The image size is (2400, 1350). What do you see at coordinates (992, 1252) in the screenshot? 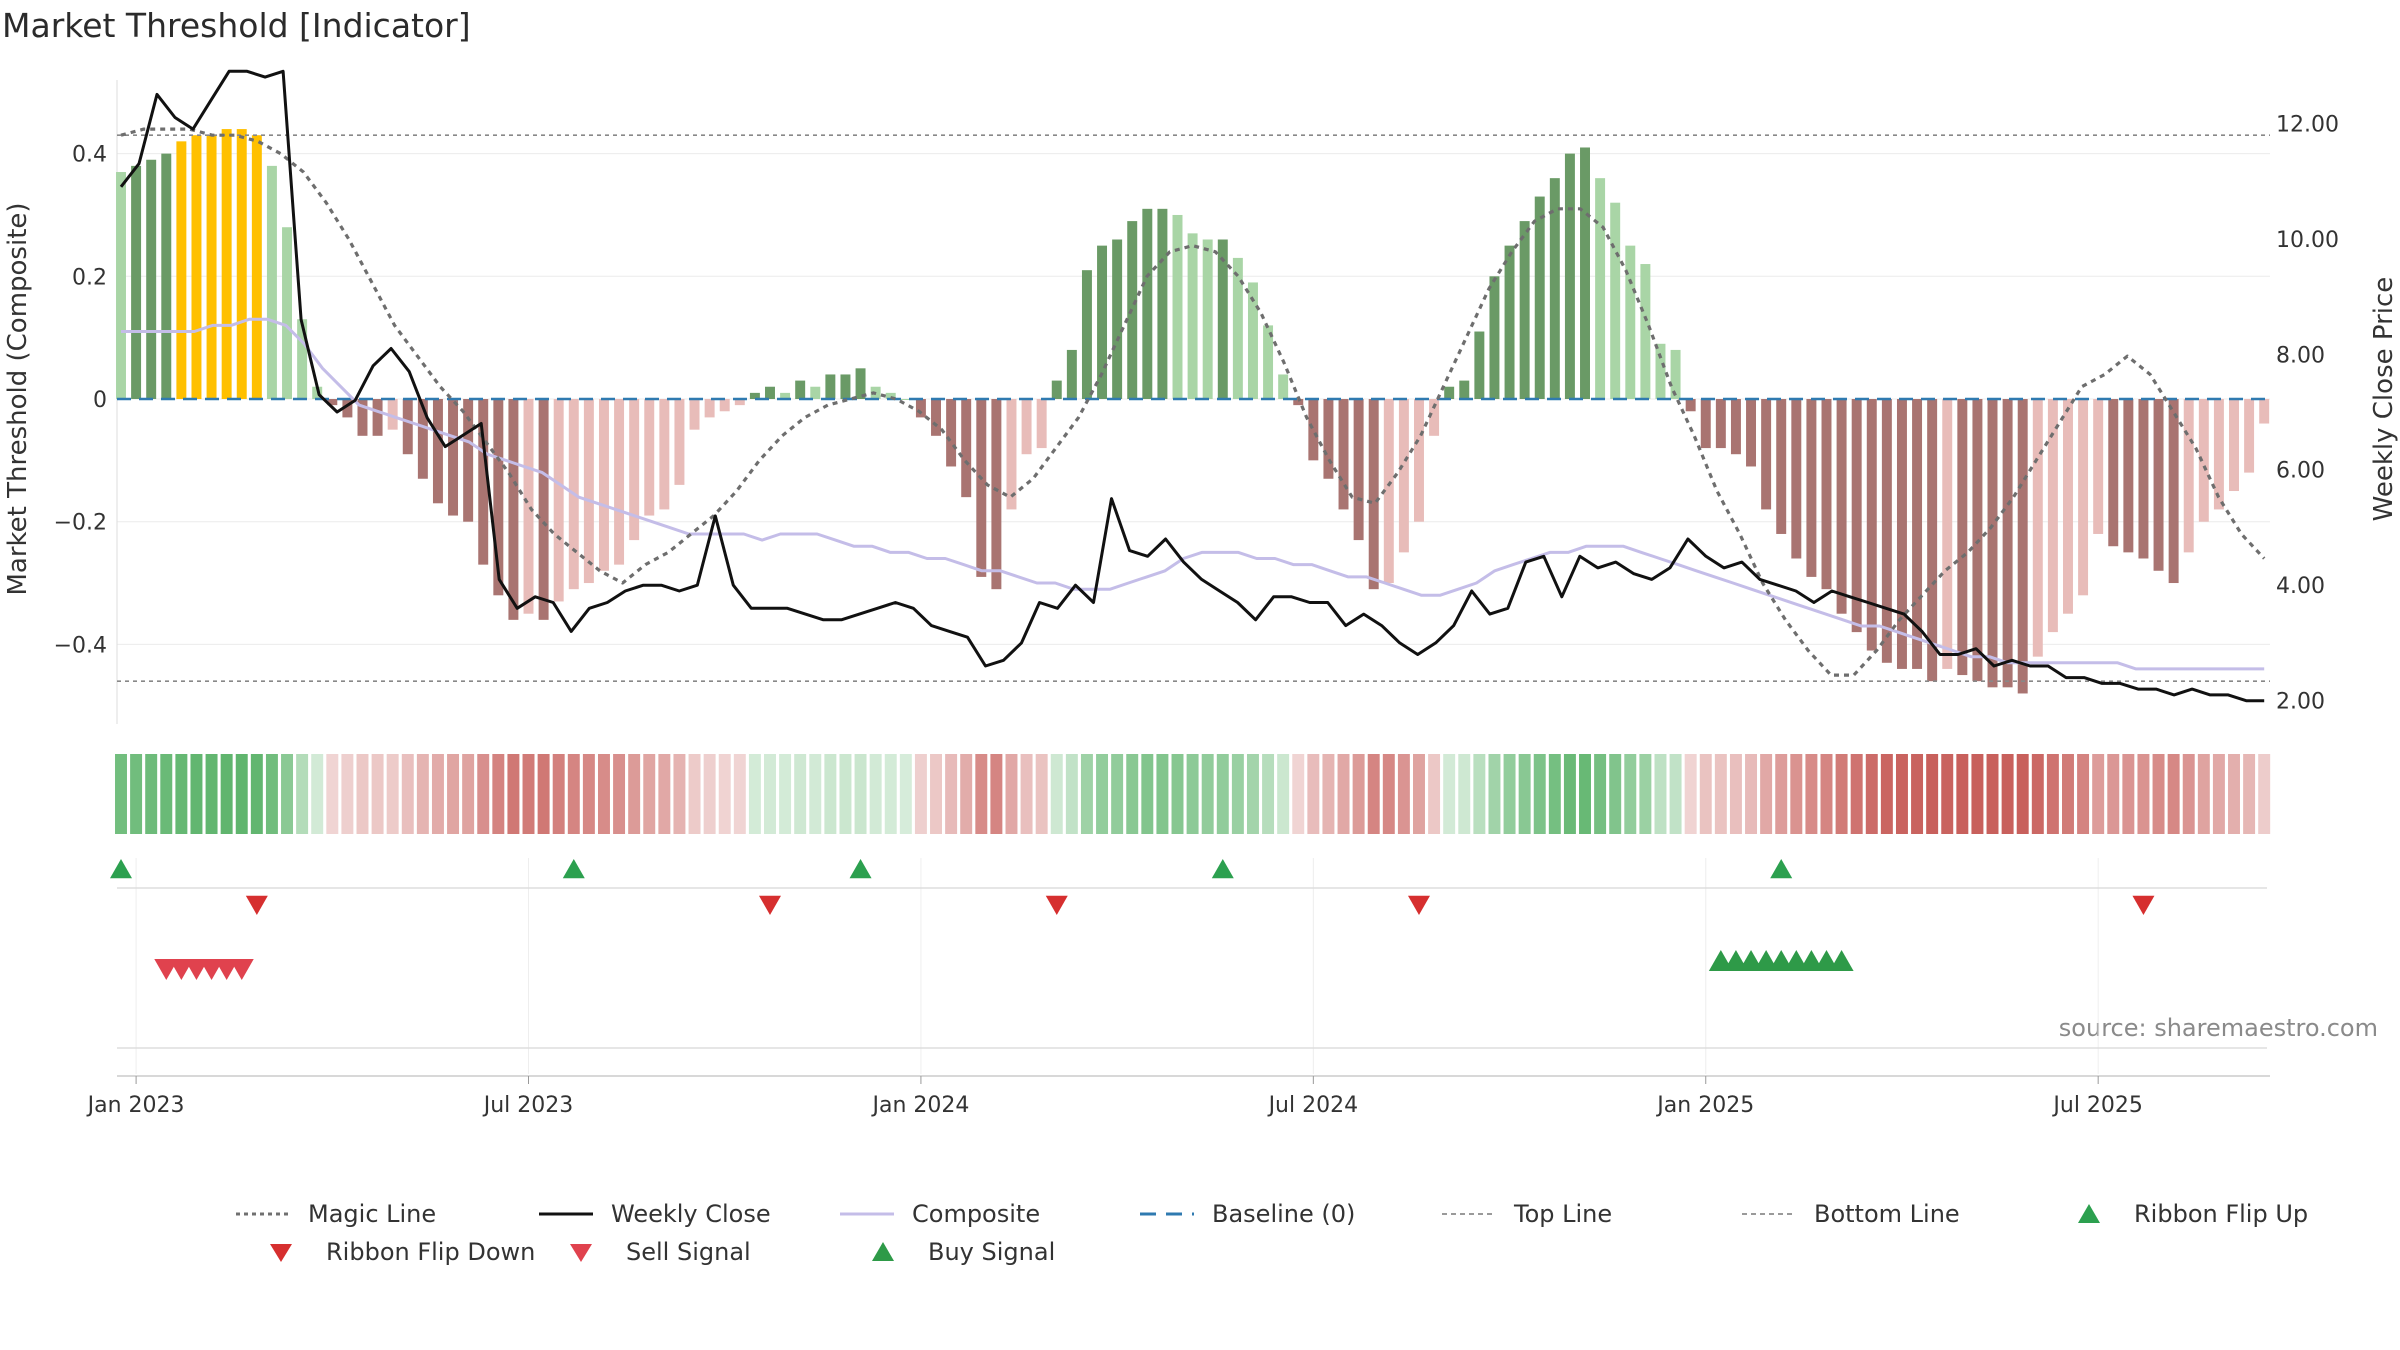
I see `legend-label: Buy Signal` at bounding box center [992, 1252].